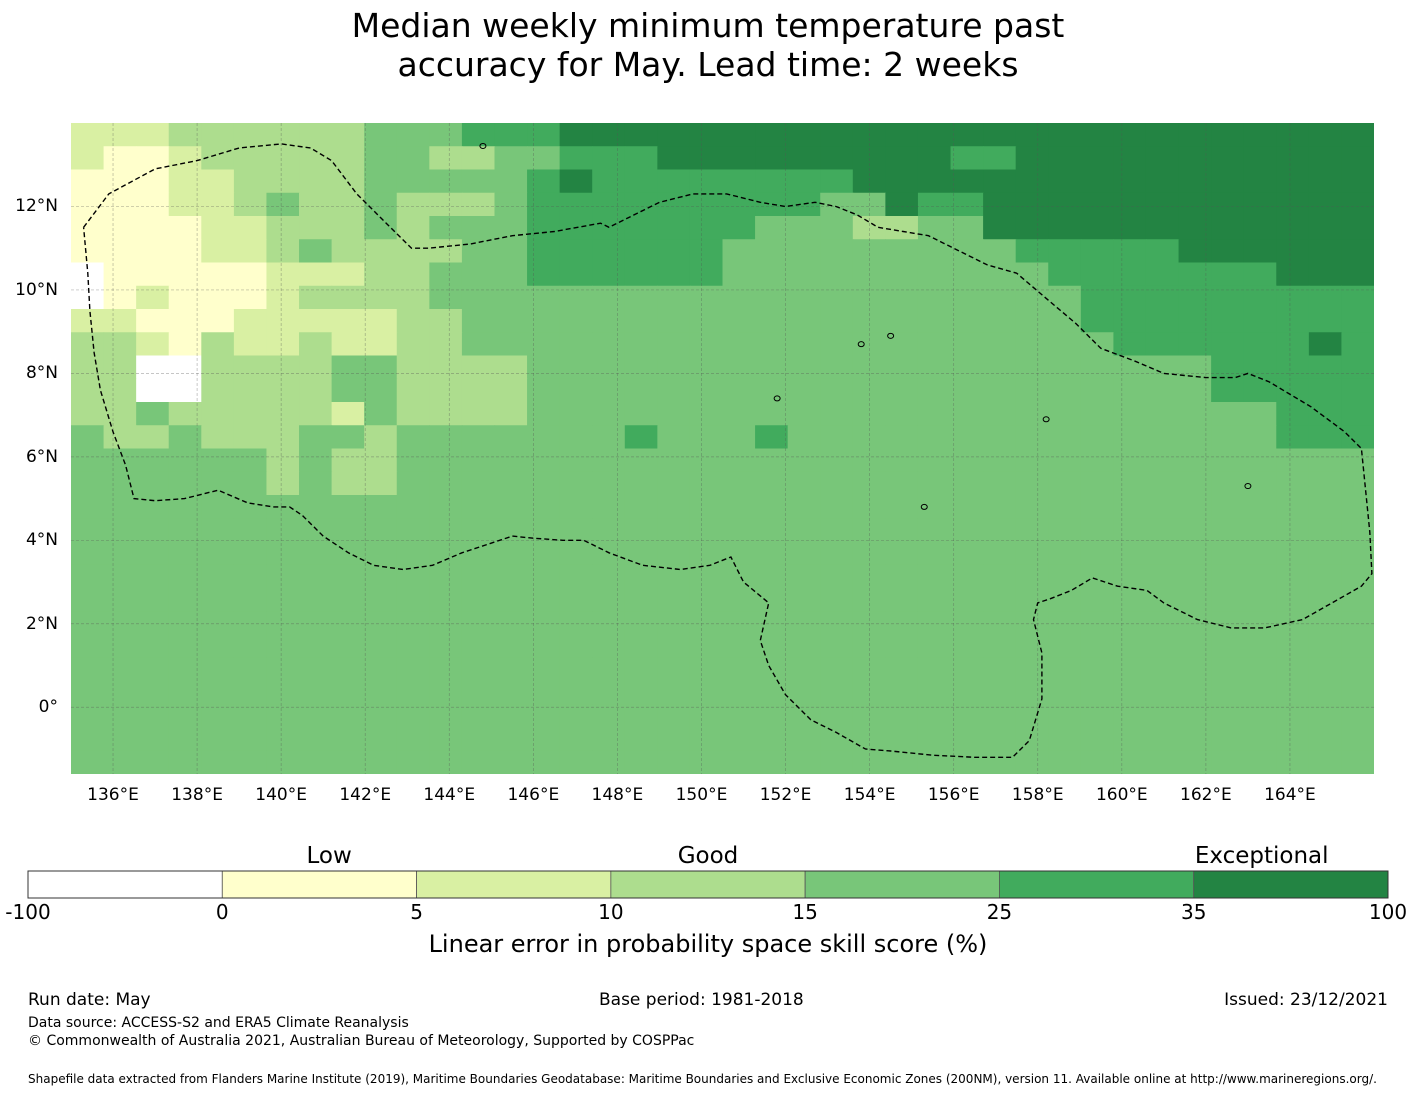  I want to click on longitude-tick-label: 140°E, so click(281, 795).